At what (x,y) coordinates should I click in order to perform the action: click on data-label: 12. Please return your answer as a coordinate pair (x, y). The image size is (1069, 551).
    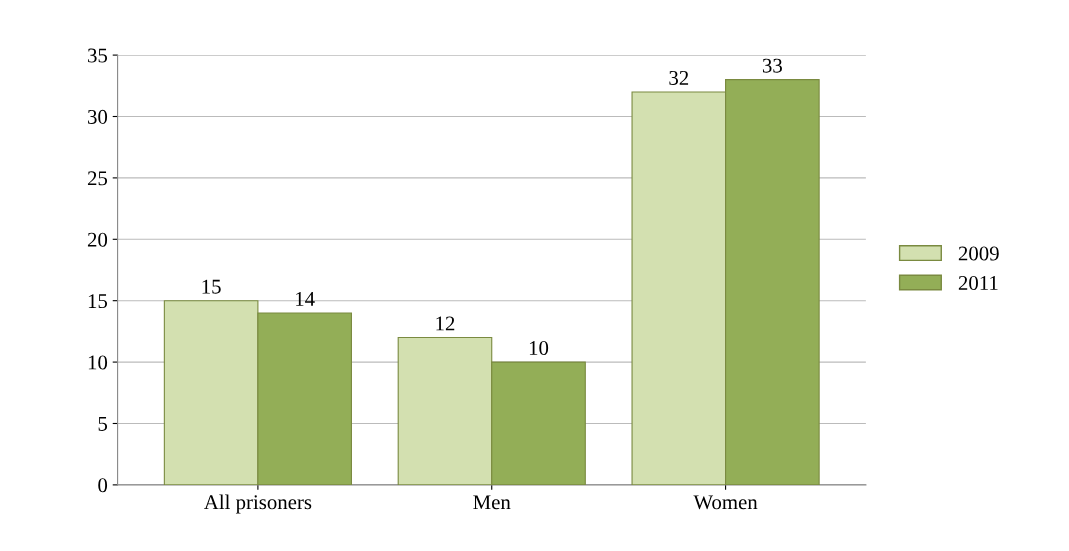
    Looking at the image, I should click on (445, 323).